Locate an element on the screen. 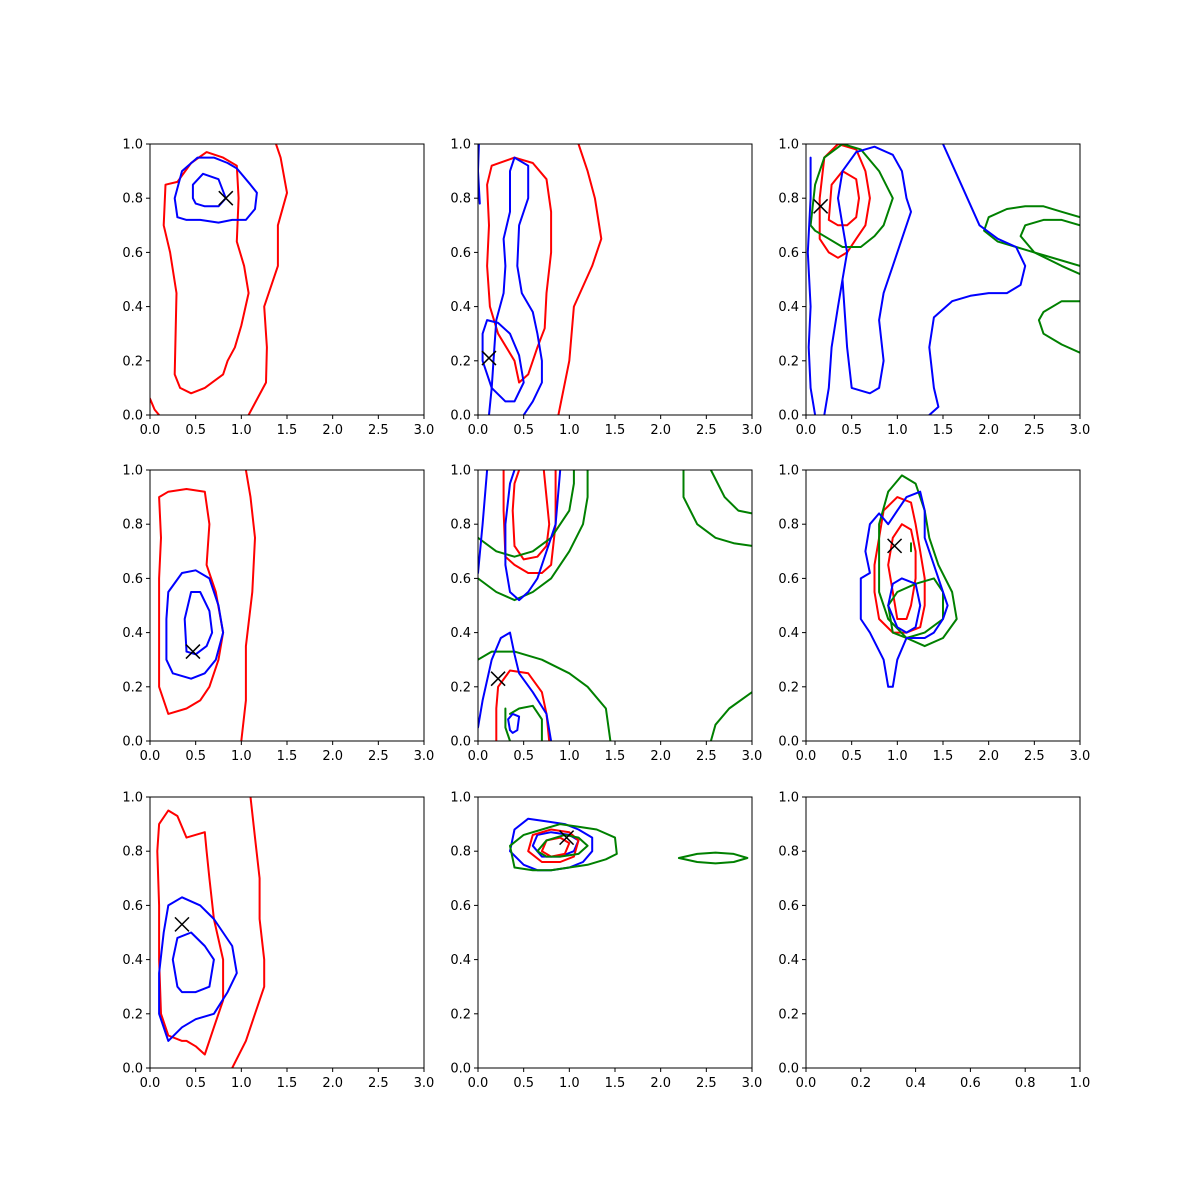 Image resolution: width=1200 pixels, height=1200 pixels. subplot-5: 0.0 0.5 1.0 1.5 2.0 2.5 3.0 0.0 0.2 0.4 0.6 0.8 1.0 is located at coordinates (606, 614).